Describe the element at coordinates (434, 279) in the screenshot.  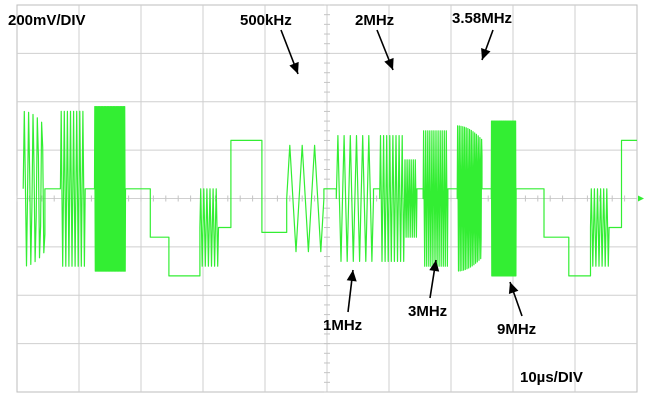
I see `arrow-3mhz` at that location.